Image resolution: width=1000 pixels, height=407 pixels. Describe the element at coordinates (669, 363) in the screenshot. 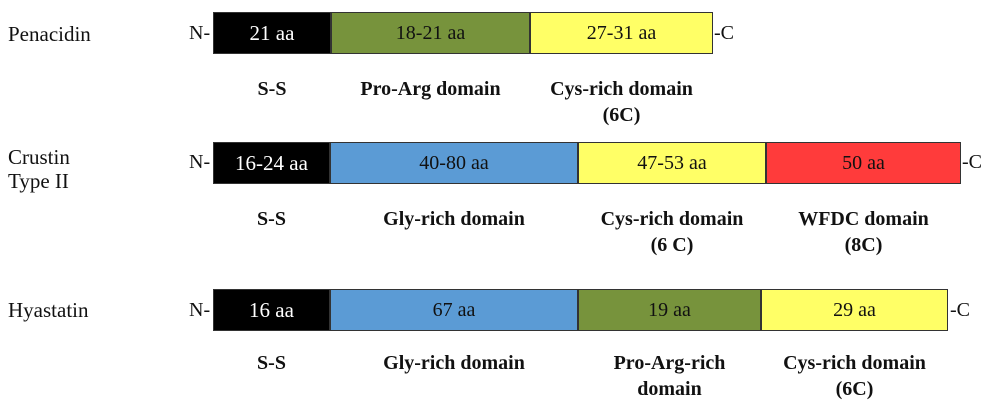

I see `domain-label-line: Pro-Arg-rich` at that location.